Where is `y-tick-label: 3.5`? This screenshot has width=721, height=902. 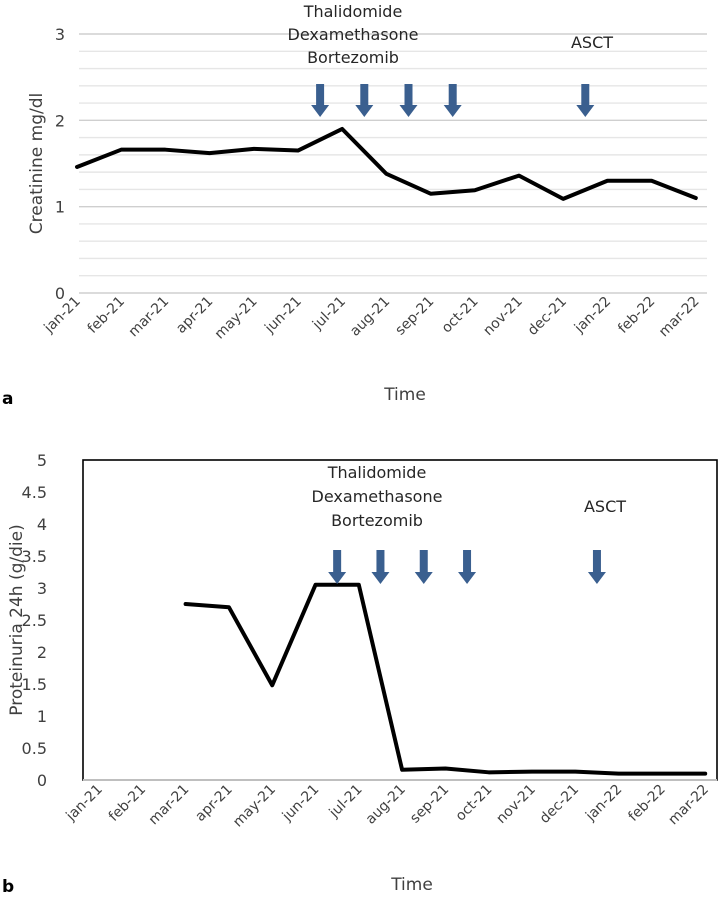
y-tick-label: 3.5 is located at coordinates (34, 556).